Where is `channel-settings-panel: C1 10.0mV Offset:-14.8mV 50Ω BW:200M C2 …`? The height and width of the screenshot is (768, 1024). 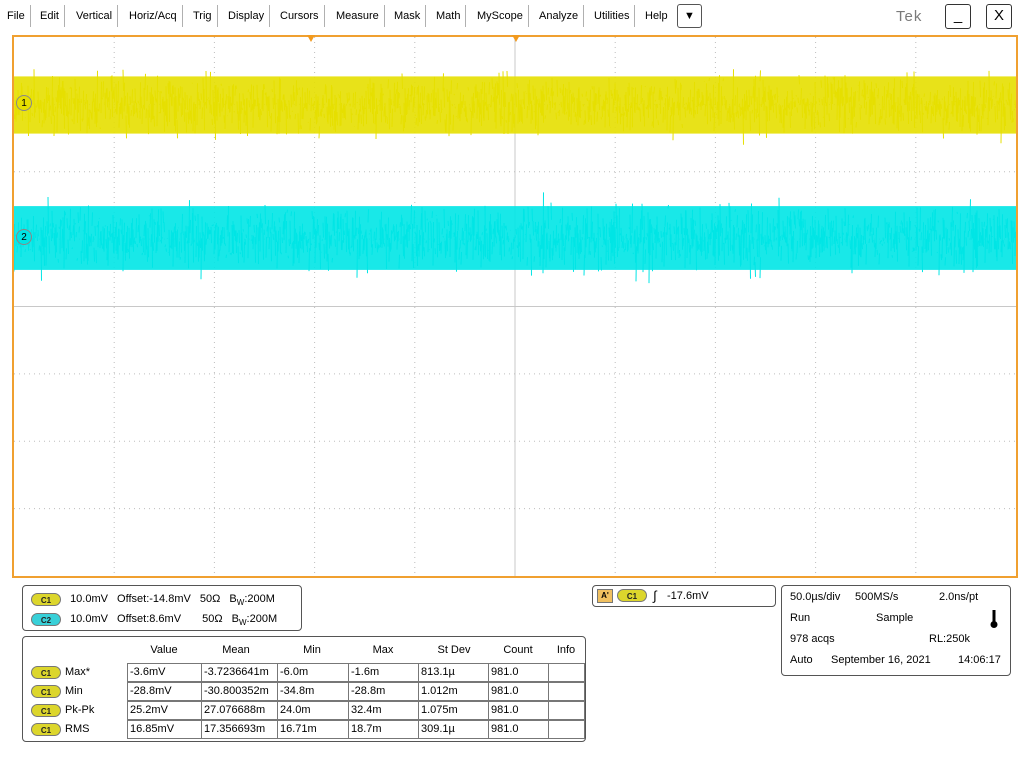 channel-settings-panel: C1 10.0mV Offset:-14.8mV 50Ω BW:200M C2 … is located at coordinates (162, 608).